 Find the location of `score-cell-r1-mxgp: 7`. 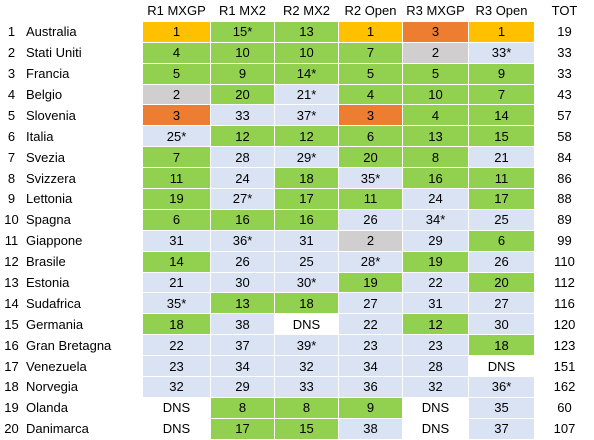

score-cell-r1-mxgp: 7 is located at coordinates (177, 157).